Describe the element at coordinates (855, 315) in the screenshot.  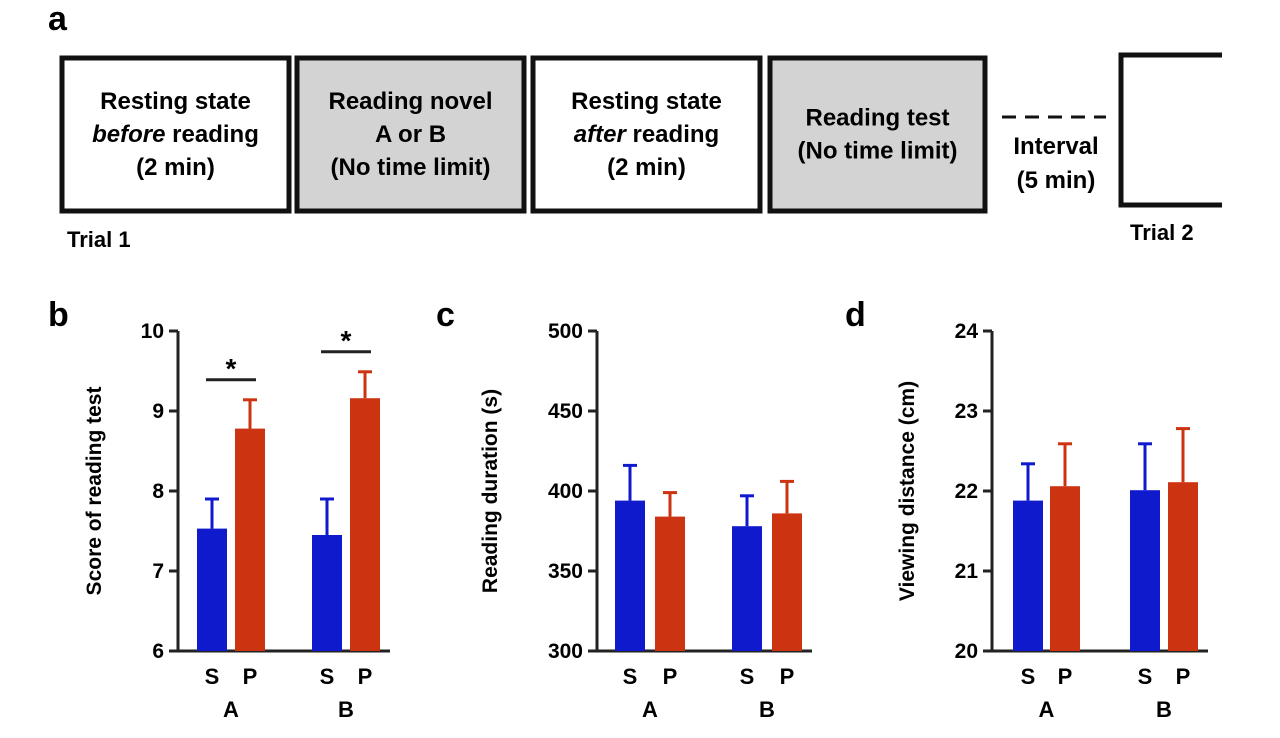
I see `panel-letter-d: d` at that location.